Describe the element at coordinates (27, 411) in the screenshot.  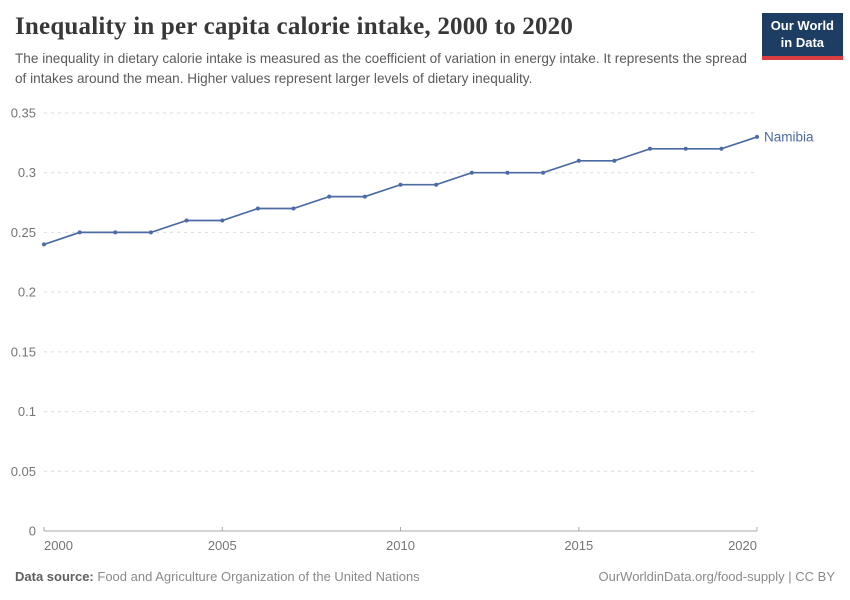
I see `y-tick-label: 0.1` at that location.